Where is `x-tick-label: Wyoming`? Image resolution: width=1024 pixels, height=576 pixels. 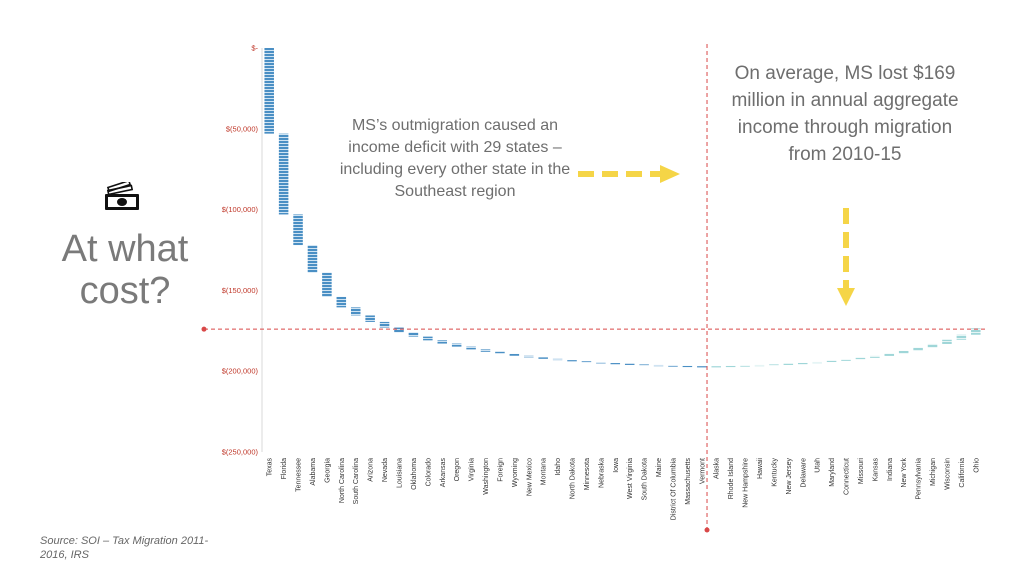 x-tick-label: Wyoming is located at coordinates (515, 472).